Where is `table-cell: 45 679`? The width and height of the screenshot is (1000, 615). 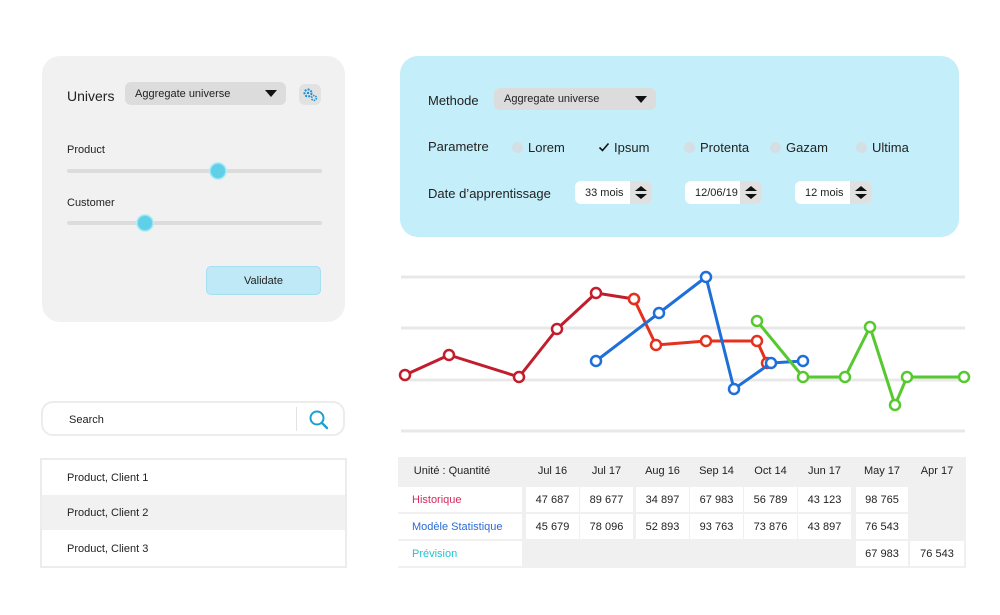
table-cell: 45 679 is located at coordinates (552, 526).